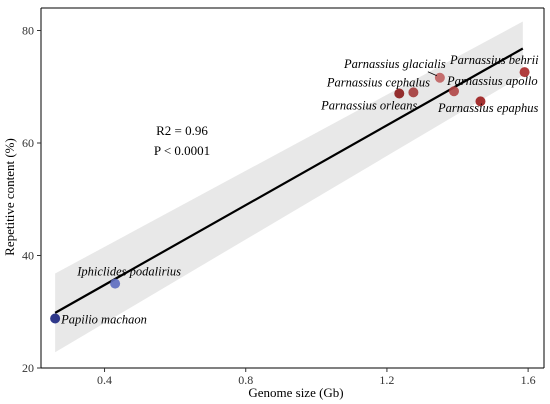 Image resolution: width=550 pixels, height=404 pixels. I want to click on r-squared-annotation: R2 = 0.96, so click(182, 130).